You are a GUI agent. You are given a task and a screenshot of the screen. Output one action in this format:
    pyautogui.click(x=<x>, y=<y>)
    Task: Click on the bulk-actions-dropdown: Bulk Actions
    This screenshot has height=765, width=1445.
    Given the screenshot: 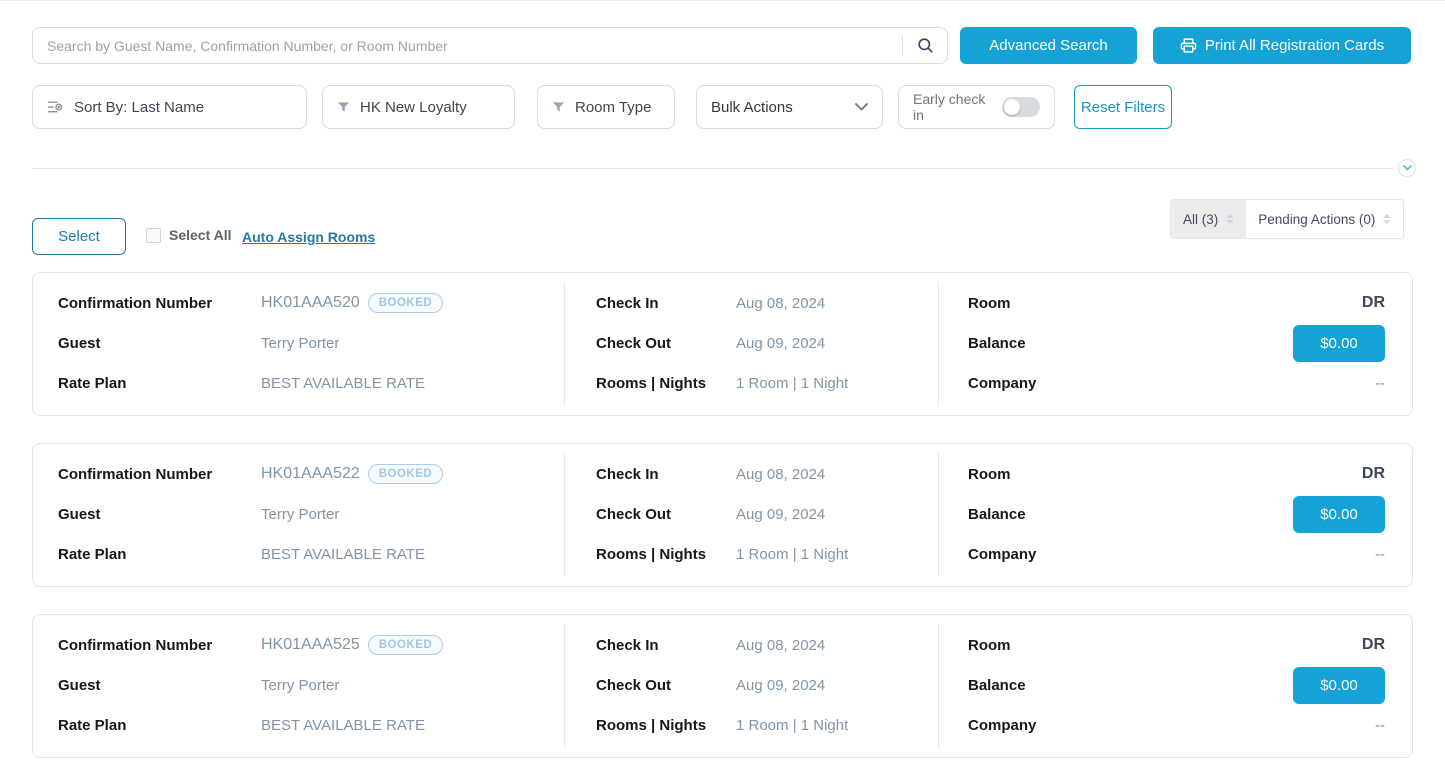 What is the action you would take?
    pyautogui.click(x=789, y=107)
    